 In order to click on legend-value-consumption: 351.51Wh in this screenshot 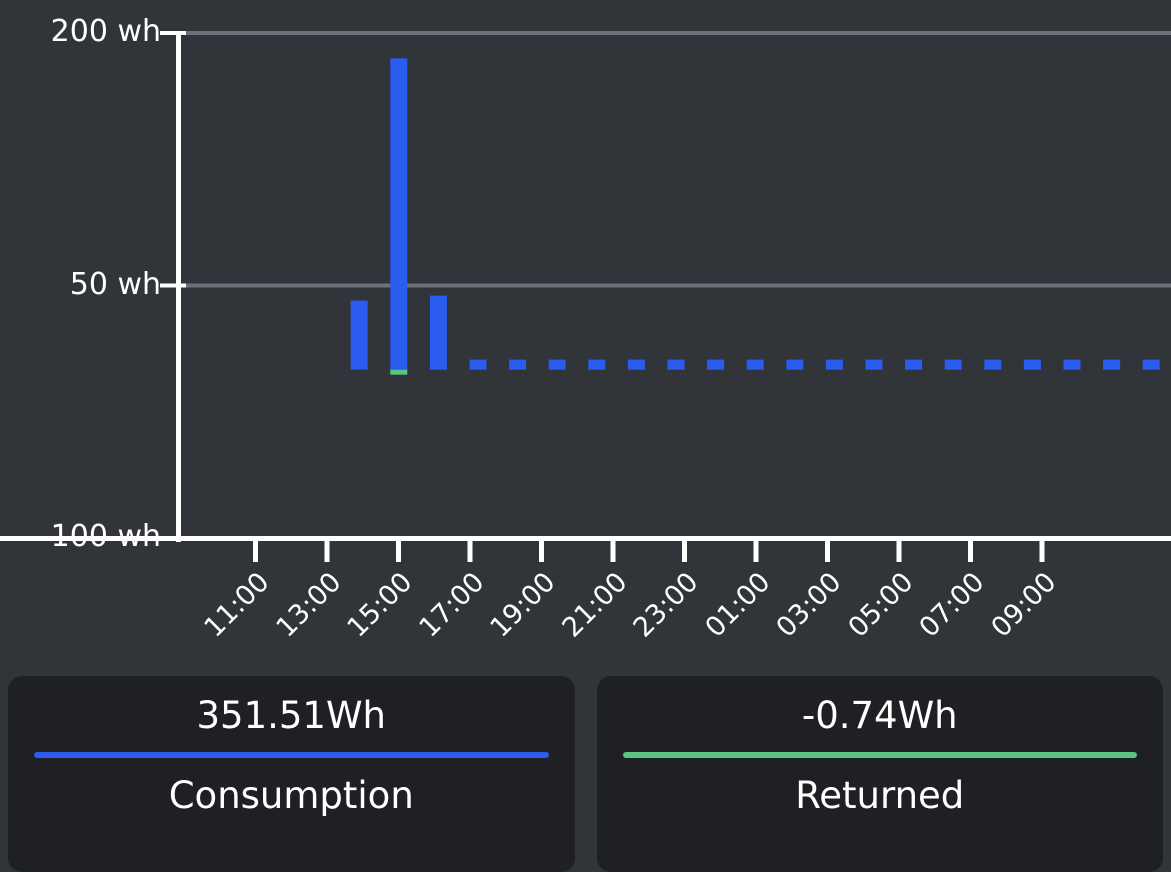, I will do `click(291, 715)`.